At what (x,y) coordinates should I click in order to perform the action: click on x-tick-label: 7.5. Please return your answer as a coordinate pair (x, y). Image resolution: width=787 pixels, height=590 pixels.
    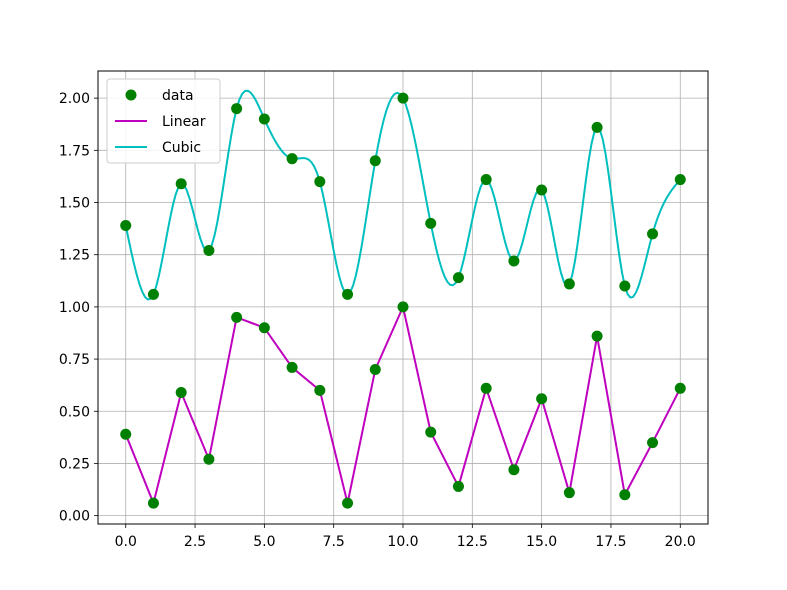
    Looking at the image, I should click on (334, 542).